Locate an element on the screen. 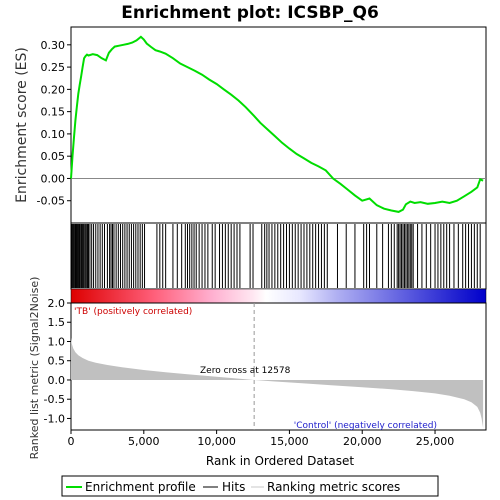 Image resolution: width=500 pixels, height=500 pixels. legend-label-enrichment: Enrichment profile is located at coordinates (140, 487).